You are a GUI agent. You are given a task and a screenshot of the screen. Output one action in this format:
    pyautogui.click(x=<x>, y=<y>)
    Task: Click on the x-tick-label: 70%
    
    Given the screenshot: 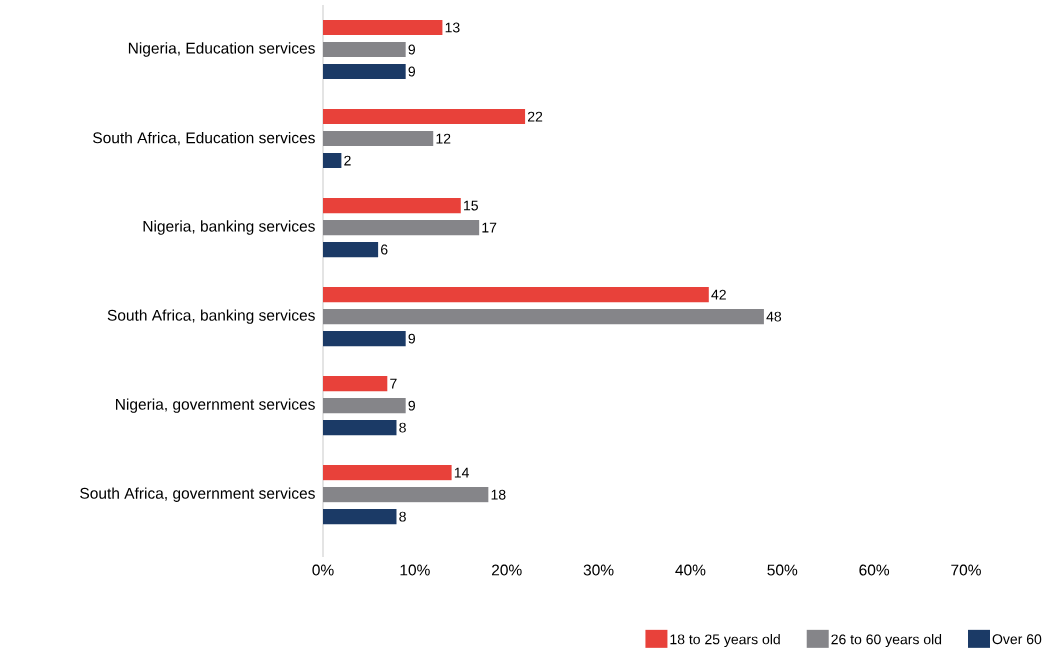 What is the action you would take?
    pyautogui.click(x=966, y=570)
    